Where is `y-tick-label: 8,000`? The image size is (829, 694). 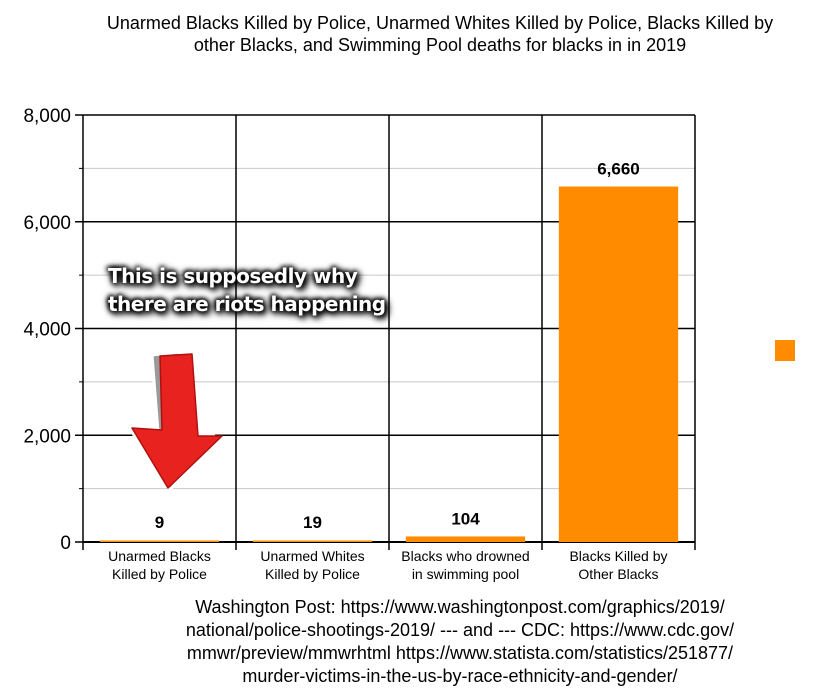 y-tick-label: 8,000 is located at coordinates (47, 116).